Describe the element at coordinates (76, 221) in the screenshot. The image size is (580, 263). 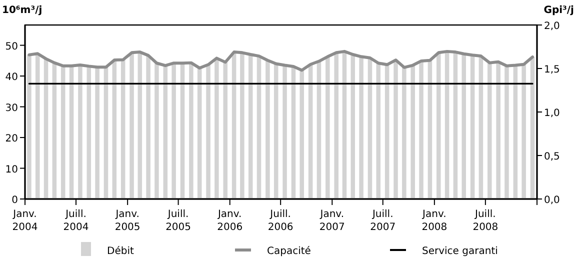
I see `x-tick-label: Juill. 2004` at that location.